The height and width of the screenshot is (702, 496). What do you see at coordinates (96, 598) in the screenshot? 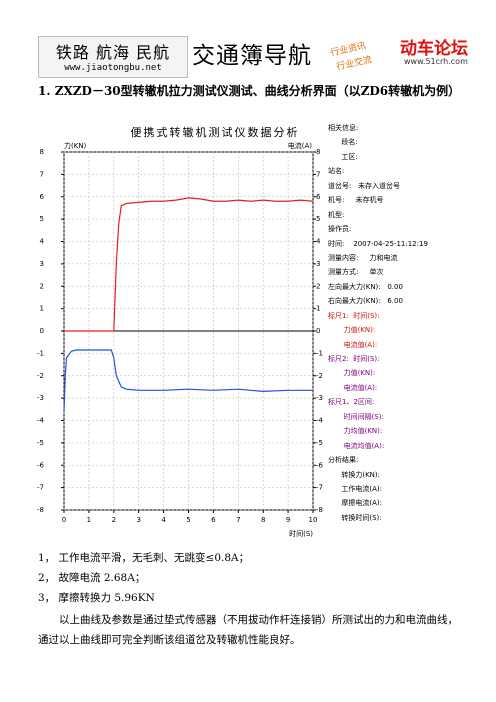
I see `body-line: 3， 摩擦转换力 5.96KN` at bounding box center [96, 598].